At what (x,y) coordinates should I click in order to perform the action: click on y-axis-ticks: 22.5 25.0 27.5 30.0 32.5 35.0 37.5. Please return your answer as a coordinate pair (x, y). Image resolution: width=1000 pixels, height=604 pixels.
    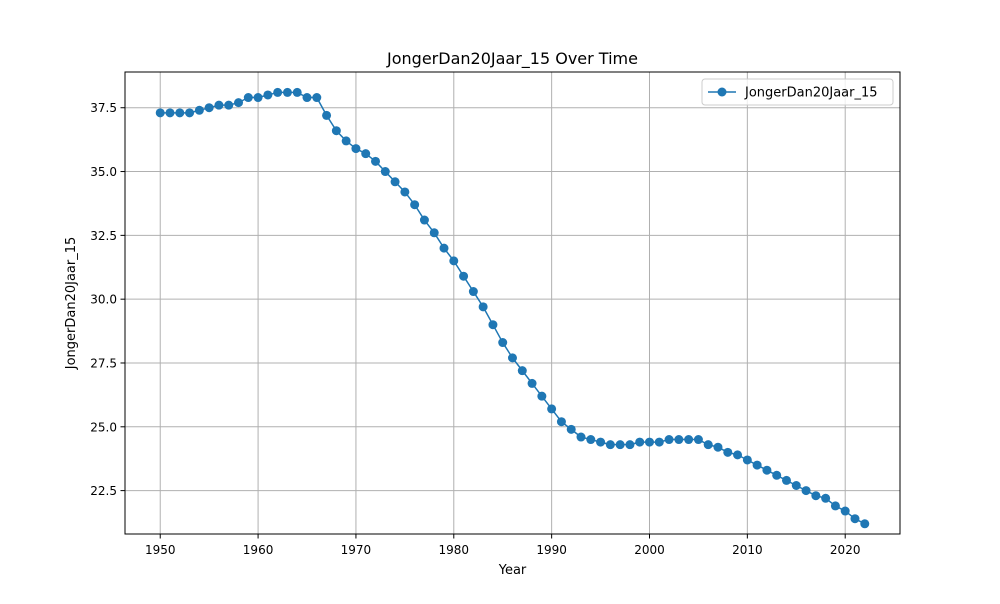
    Looking at the image, I should click on (107, 299).